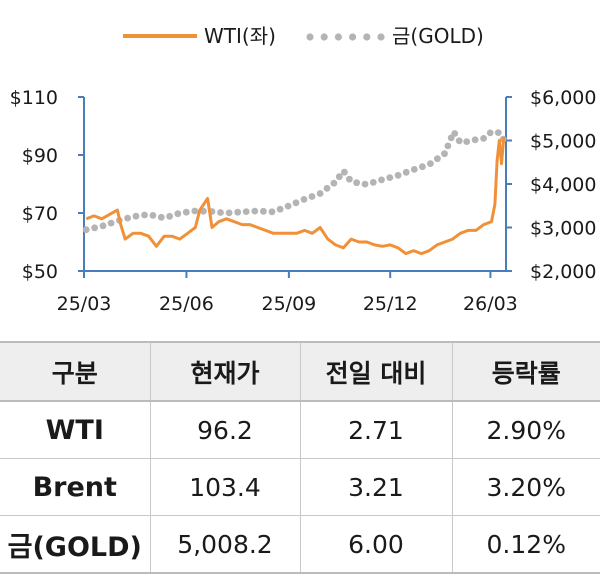  I want to click on table-row-brent: Brent 103.4 3.21 3.20%, so click(300, 487).